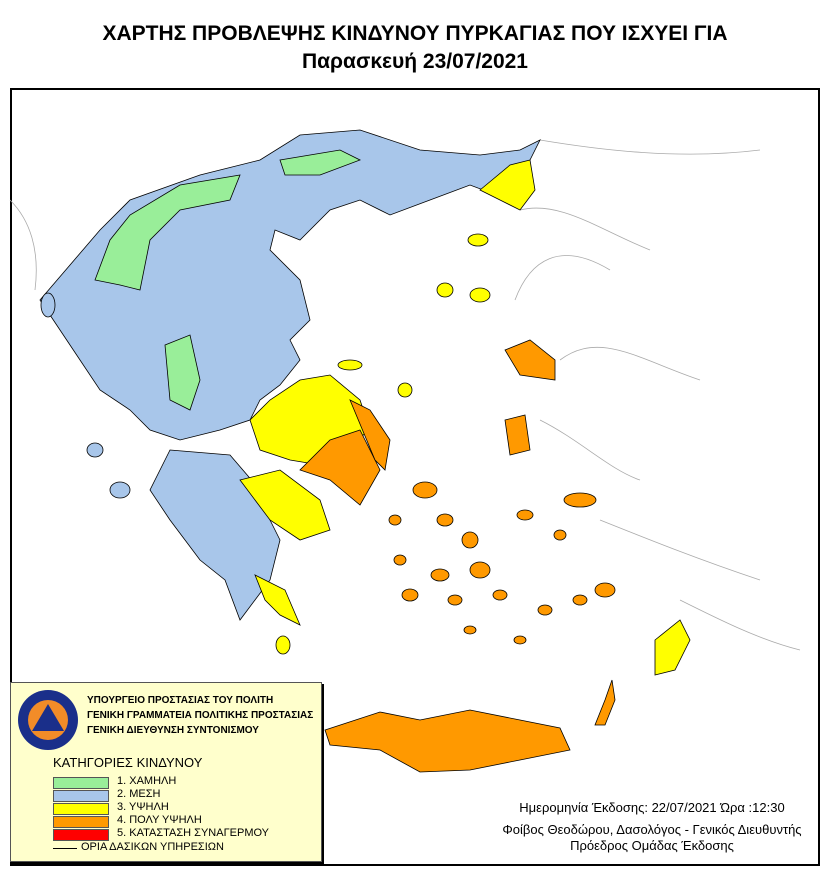  I want to click on swatch-alarm, so click(81, 835).